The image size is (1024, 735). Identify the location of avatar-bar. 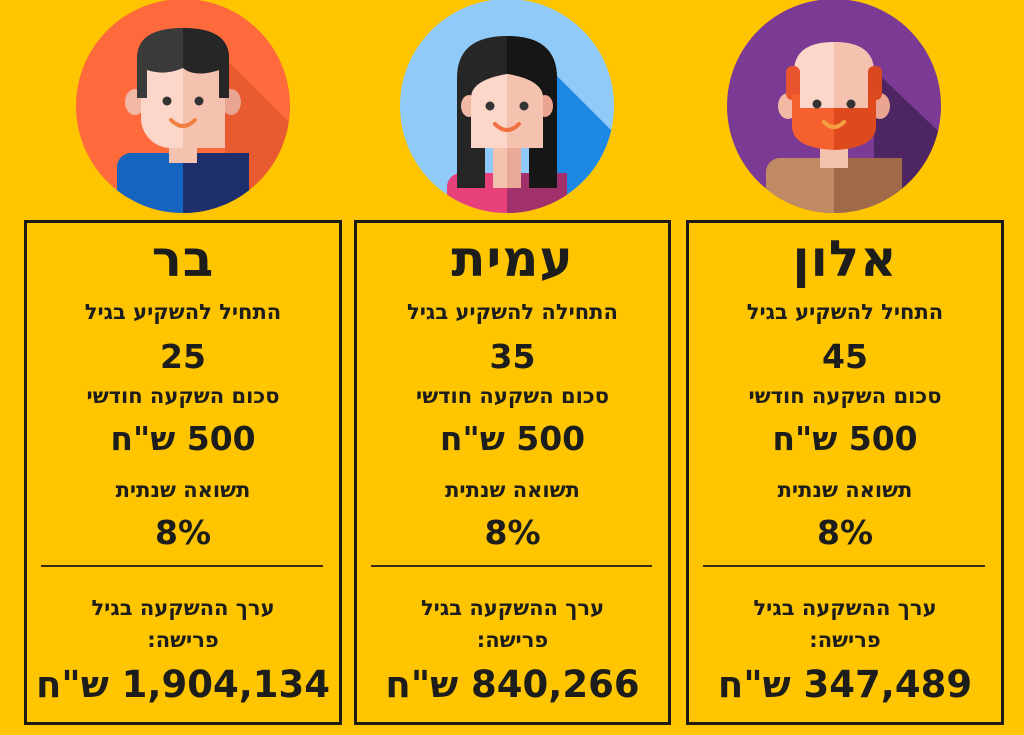
(183, 107).